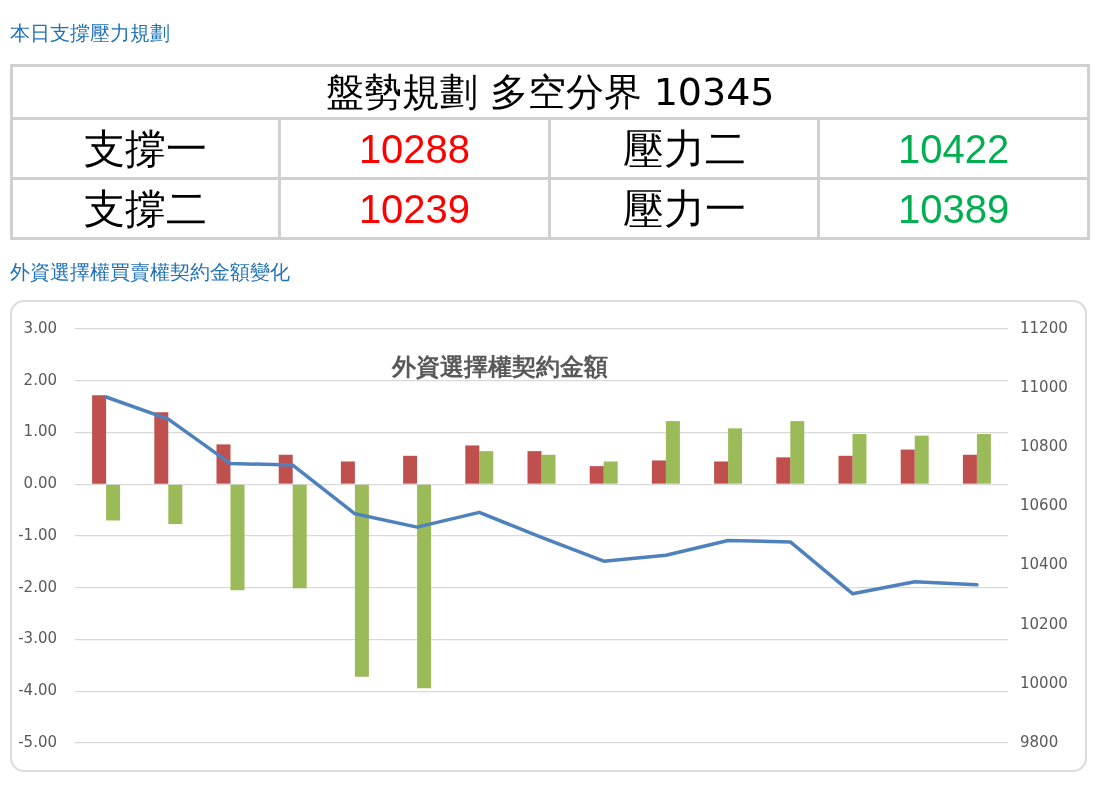 The image size is (1100, 792). I want to click on text: 外資選擇權契約金額, so click(499, 367).